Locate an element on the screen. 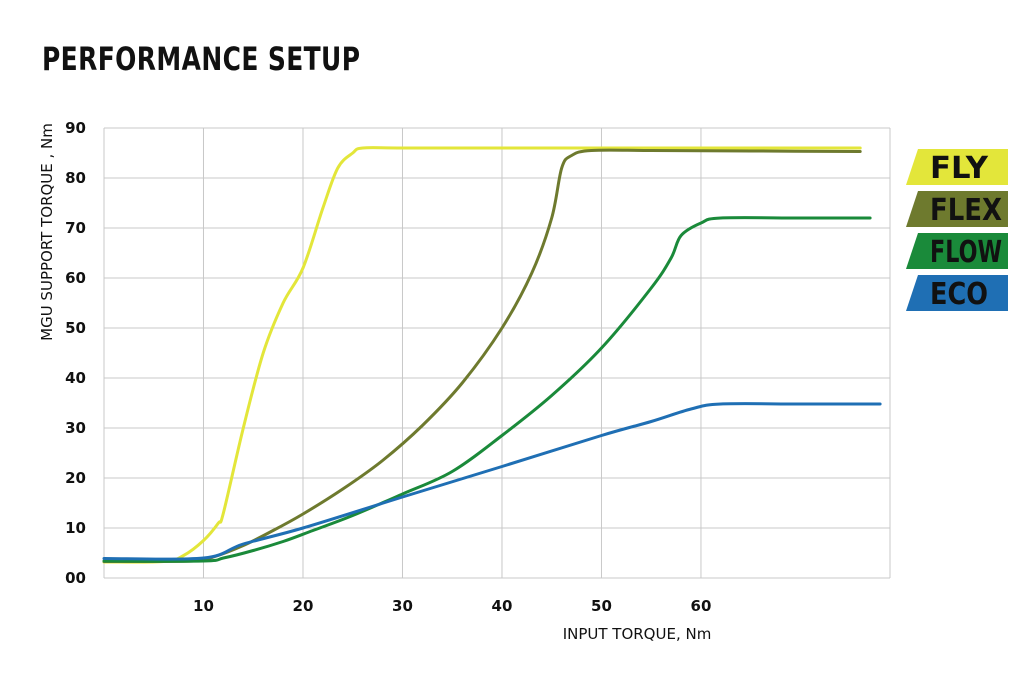 The image size is (1024, 682). legend: FLY FLEX FLOW ECO is located at coordinates (957, 230).